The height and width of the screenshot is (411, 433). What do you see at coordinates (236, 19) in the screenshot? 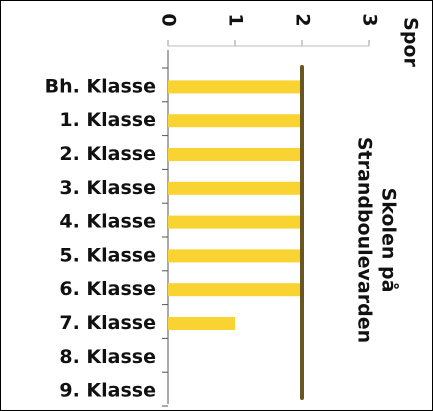
I see `x-tick-label: 1` at bounding box center [236, 19].